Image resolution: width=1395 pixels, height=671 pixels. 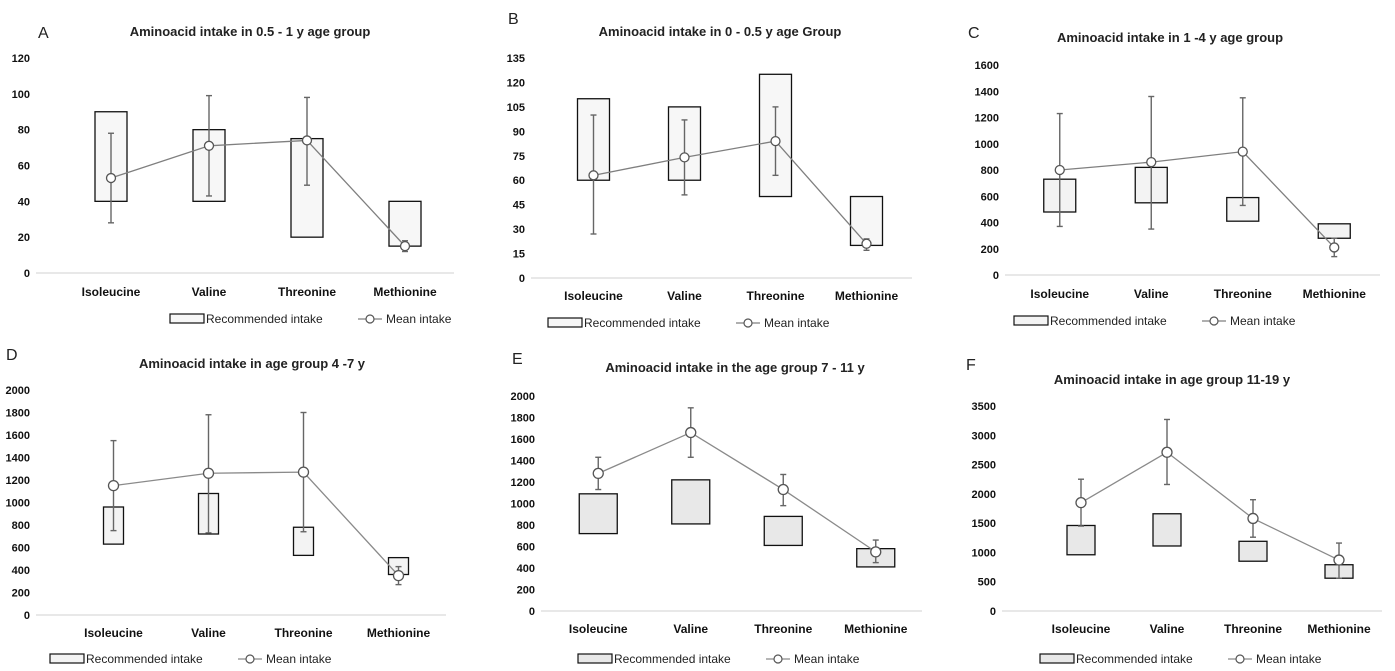 What do you see at coordinates (1170, 37) in the screenshot?
I see `chart-title: Aminoacid intake in 1 -4 y age group` at bounding box center [1170, 37].